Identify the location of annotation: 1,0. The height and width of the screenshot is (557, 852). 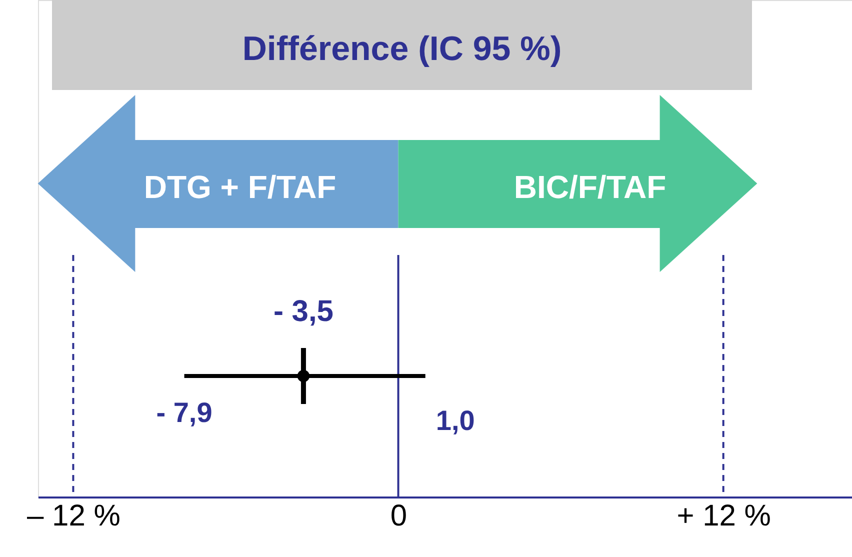
(455, 420).